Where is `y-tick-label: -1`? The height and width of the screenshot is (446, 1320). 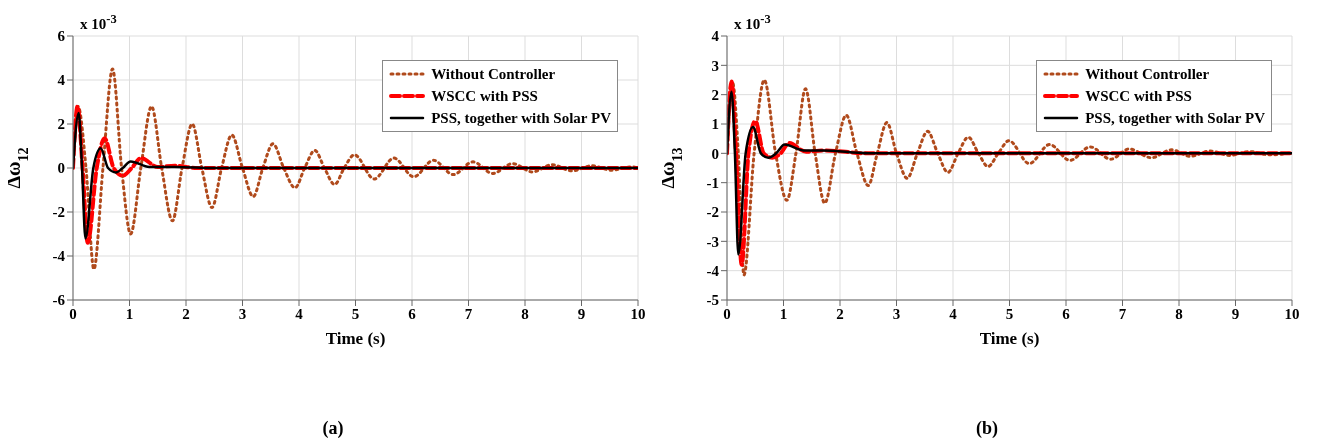 y-tick-label: -1 is located at coordinates (712, 182).